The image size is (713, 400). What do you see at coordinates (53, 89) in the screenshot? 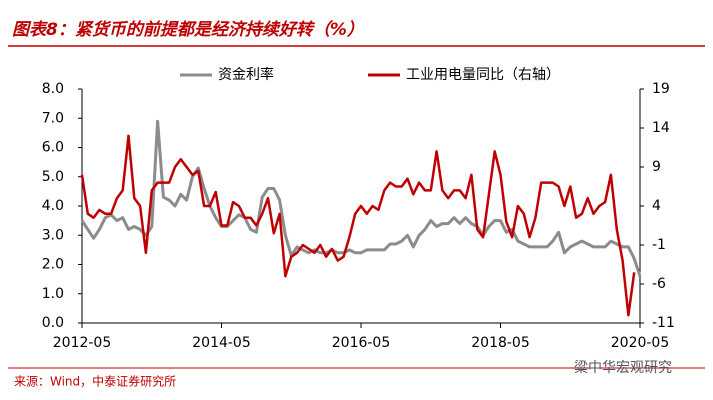
I see `y-tick-label: 8.0` at bounding box center [53, 89].